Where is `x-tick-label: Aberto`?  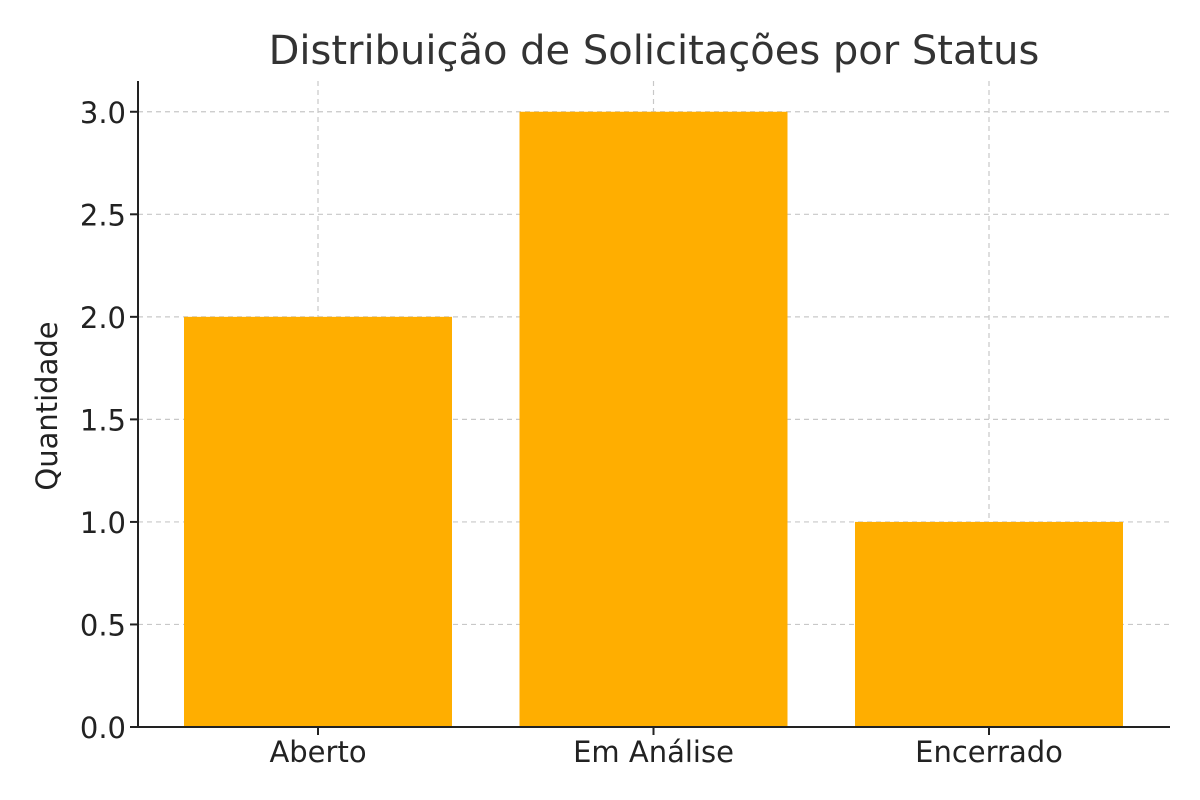
x-tick-label: Aberto is located at coordinates (317, 752).